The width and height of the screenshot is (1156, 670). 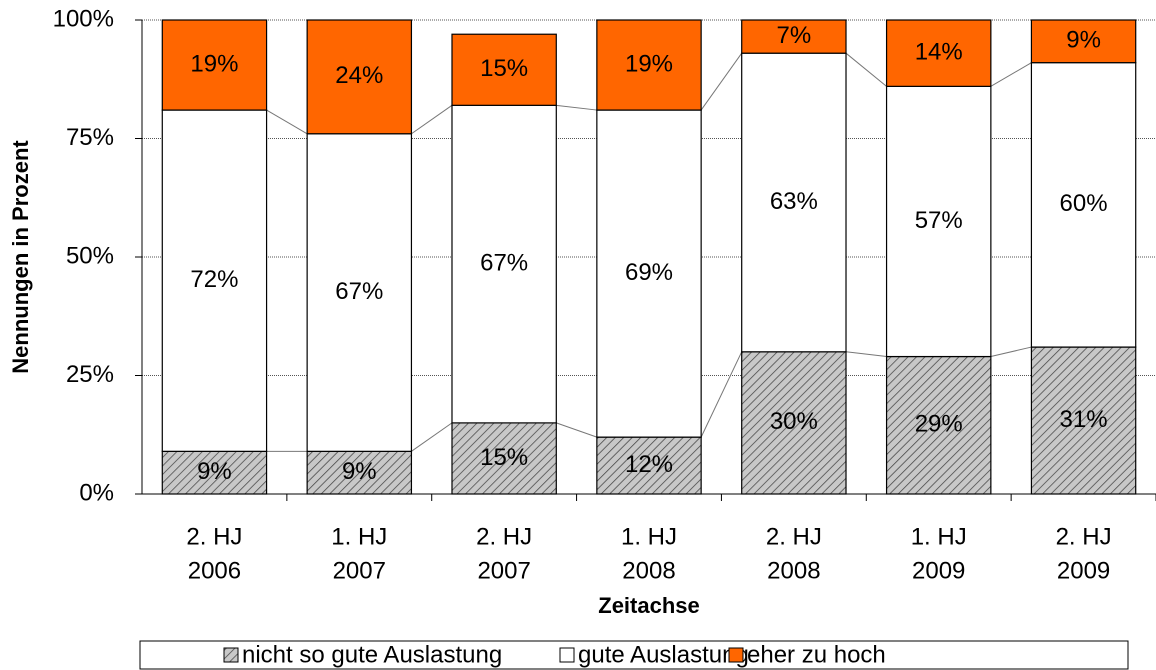 I want to click on legend-label: nicht so gute Auslastung, so click(x=372, y=654).